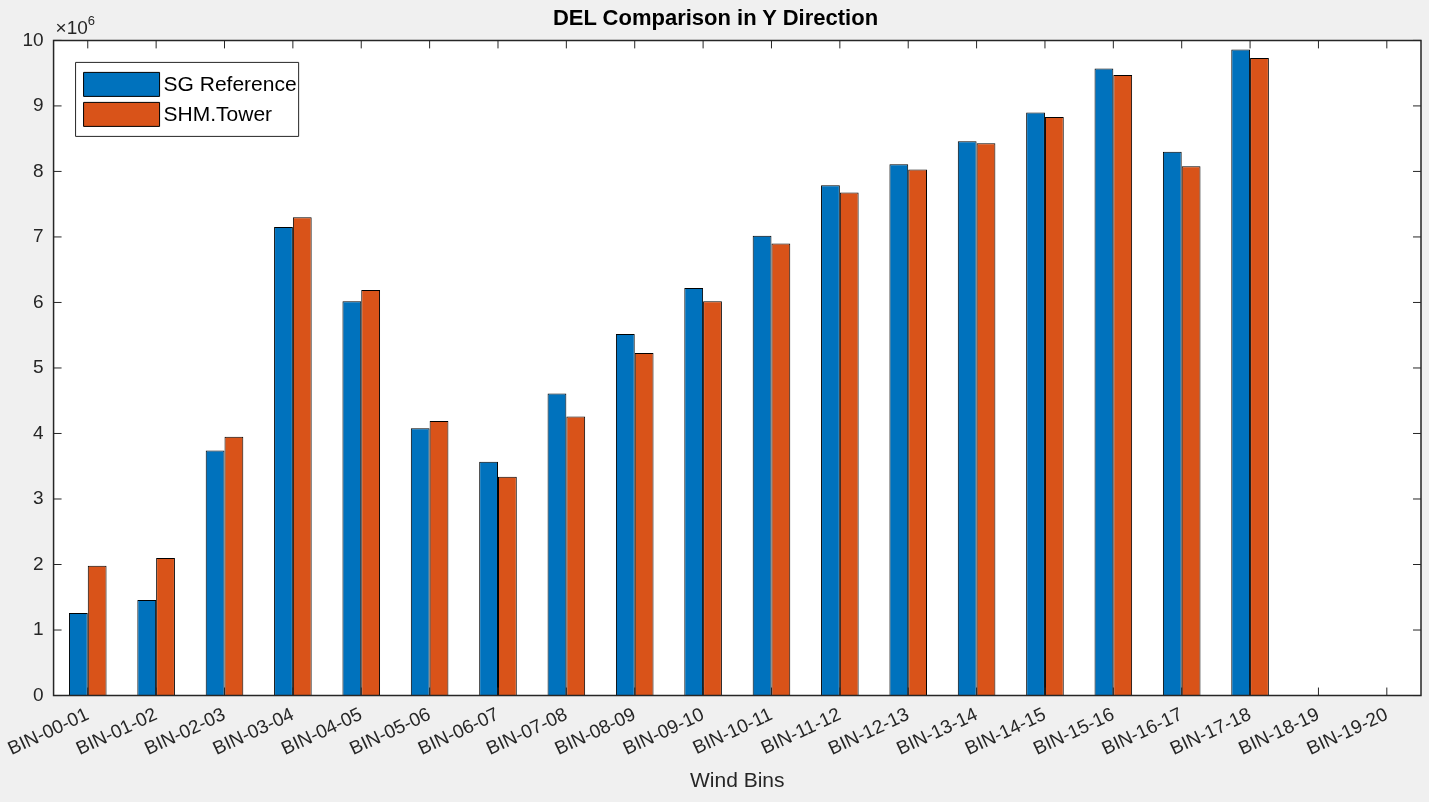  Describe the element at coordinates (38, 694) in the screenshot. I see `y-tick-label: 0` at that location.